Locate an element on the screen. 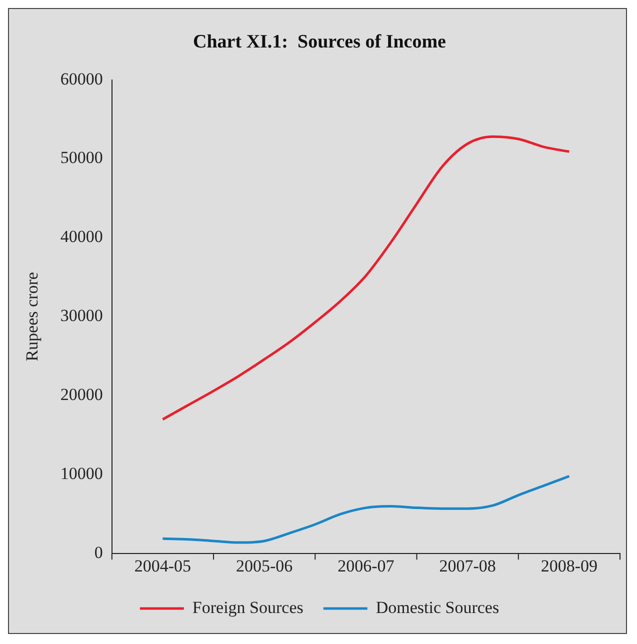  x-tick-label: 2006-07 is located at coordinates (366, 566).